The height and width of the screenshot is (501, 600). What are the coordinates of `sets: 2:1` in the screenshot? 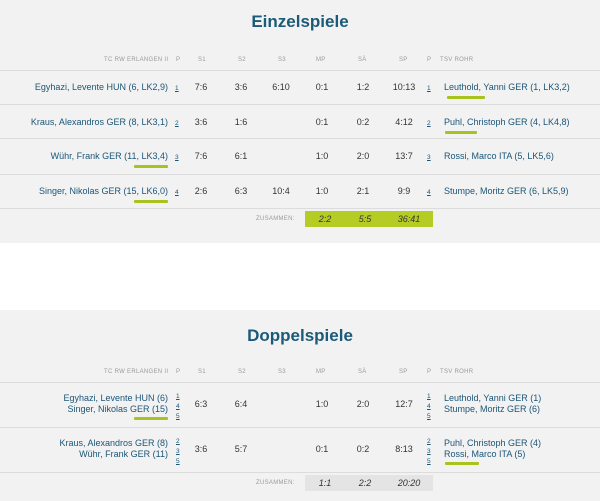 It's located at (363, 191).